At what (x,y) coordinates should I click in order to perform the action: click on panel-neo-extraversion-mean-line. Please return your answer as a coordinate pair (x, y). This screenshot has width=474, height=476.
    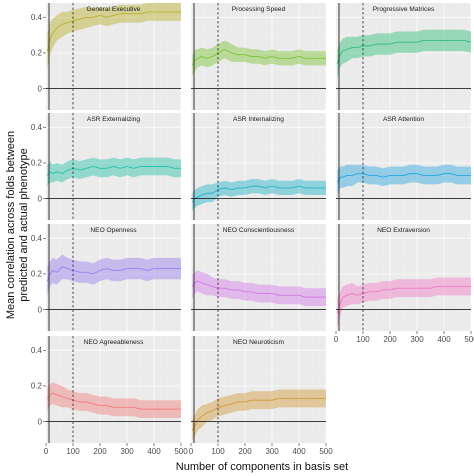
    Looking at the image, I should click on (403, 299).